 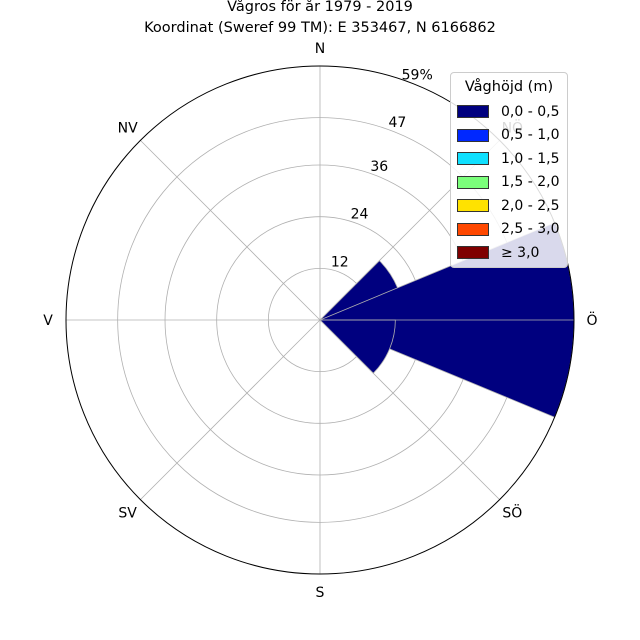 I want to click on legend-item: 1,5 - 2,0, so click(x=509, y=183).